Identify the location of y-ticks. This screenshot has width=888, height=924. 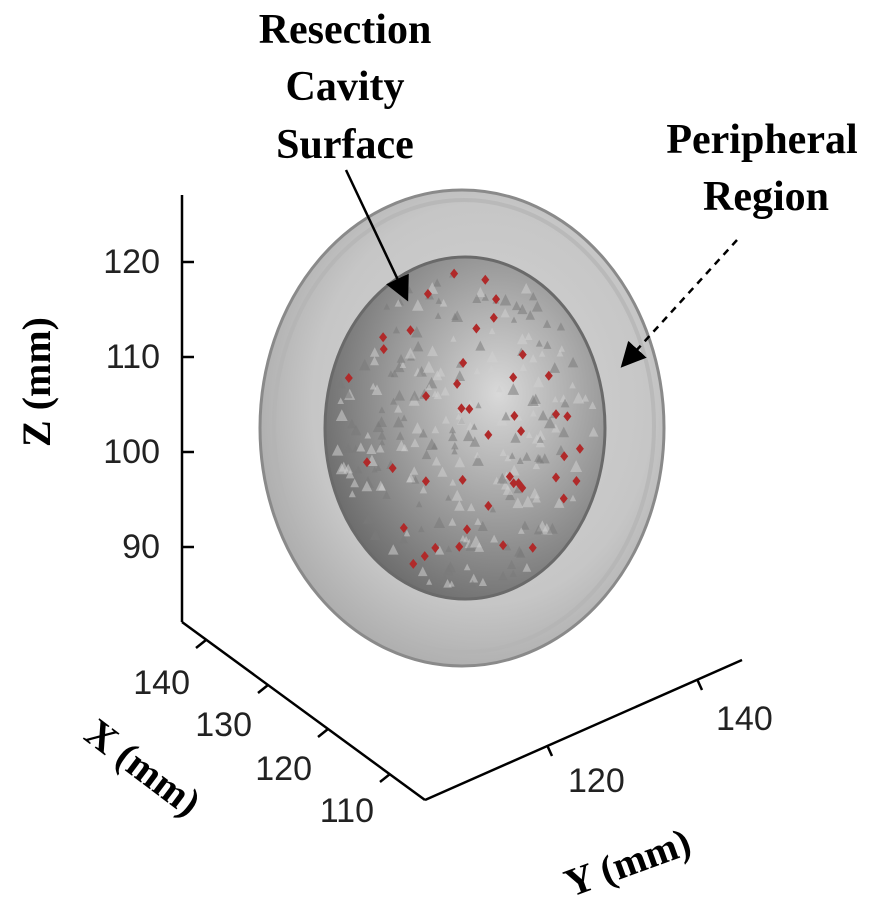
(624, 717).